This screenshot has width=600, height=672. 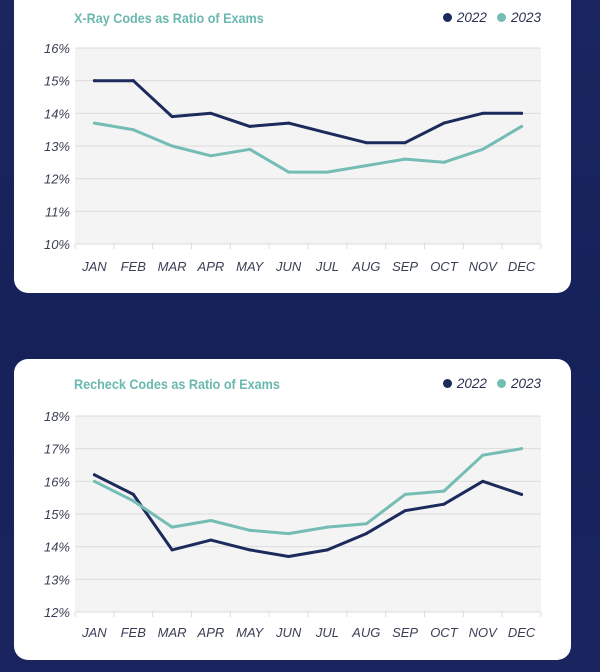 What do you see at coordinates (57, 244) in the screenshot?
I see `y-tick-label: 10%` at bounding box center [57, 244].